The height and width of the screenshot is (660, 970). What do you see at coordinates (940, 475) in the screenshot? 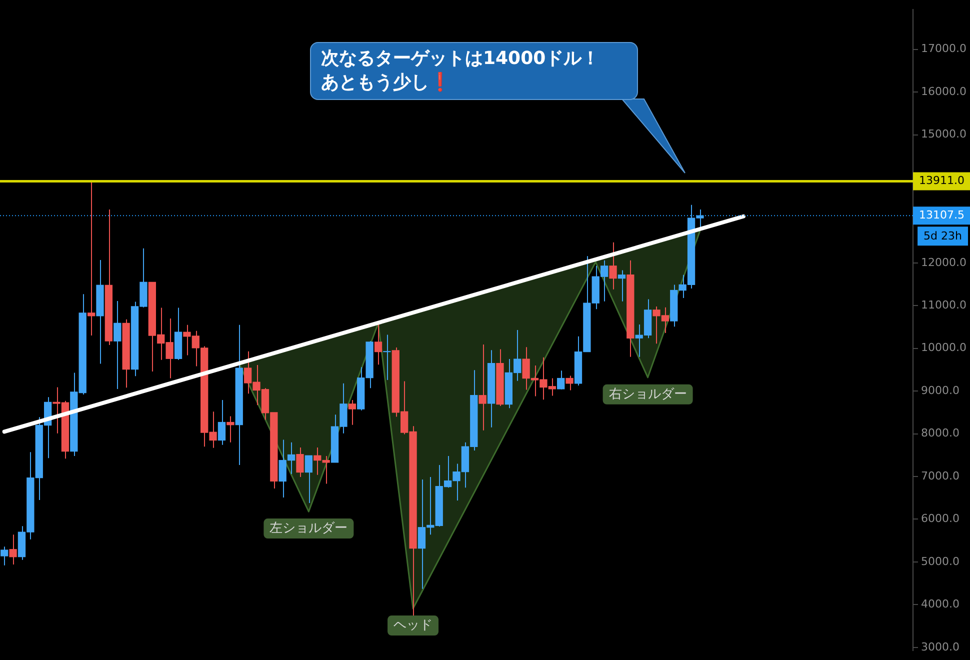
I see `y-tick-label: 7000.0` at bounding box center [940, 475].